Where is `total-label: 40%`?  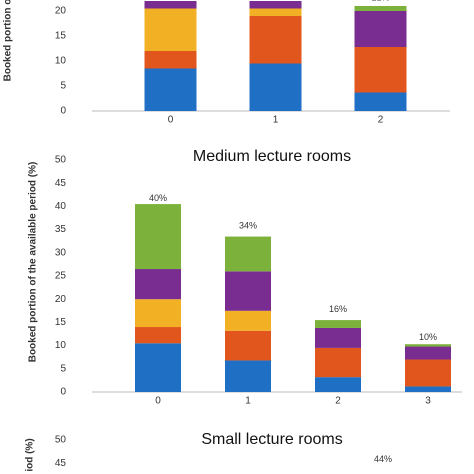
total-label: 40% is located at coordinates (158, 198).